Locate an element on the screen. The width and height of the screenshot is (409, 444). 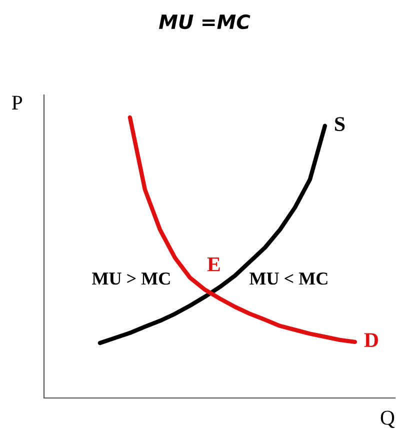
x-axis-title: Q is located at coordinates (387, 419).